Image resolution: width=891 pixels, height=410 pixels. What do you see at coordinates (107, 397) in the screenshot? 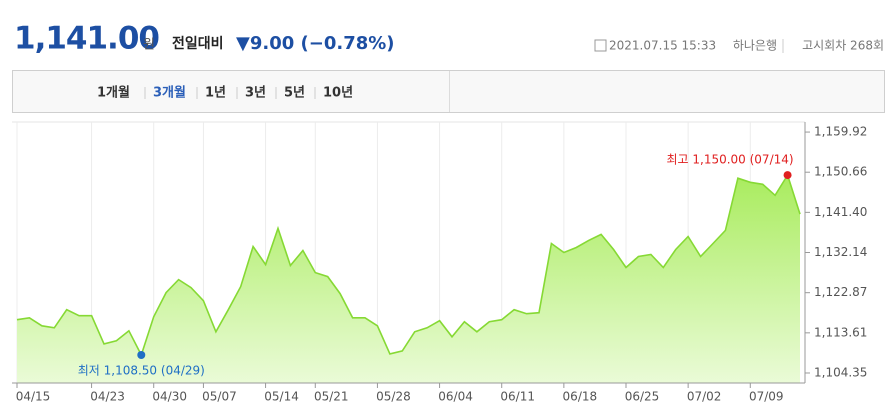
I see `x-tick-label: 04/23` at bounding box center [107, 397].